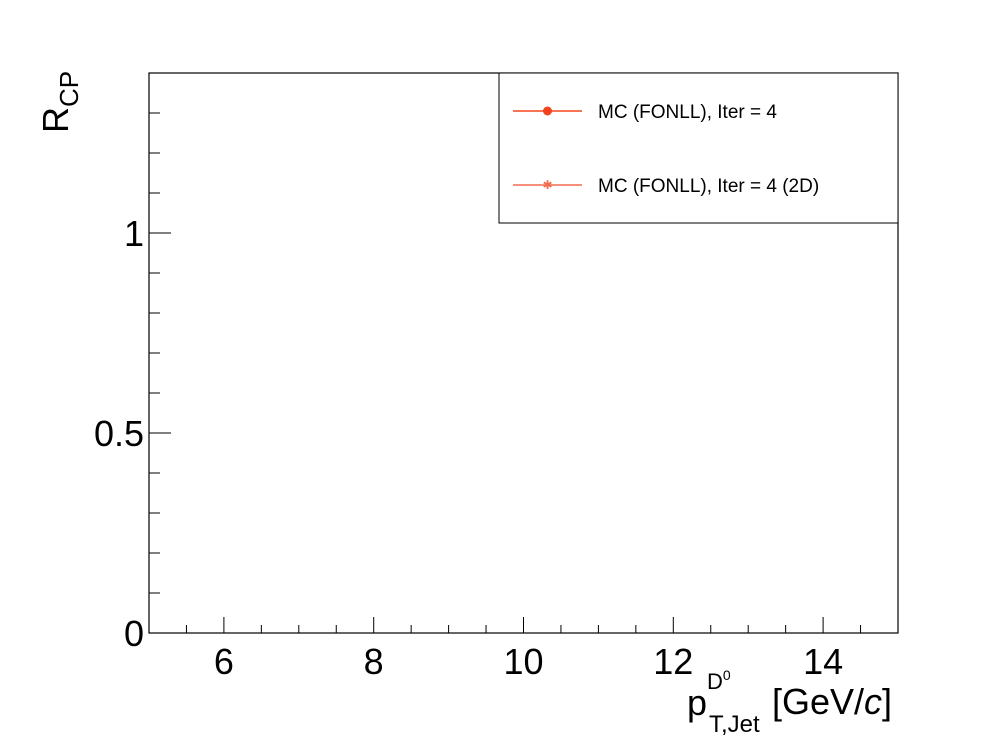  What do you see at coordinates (547, 111) in the screenshot?
I see `legend-marker-circle` at bounding box center [547, 111].